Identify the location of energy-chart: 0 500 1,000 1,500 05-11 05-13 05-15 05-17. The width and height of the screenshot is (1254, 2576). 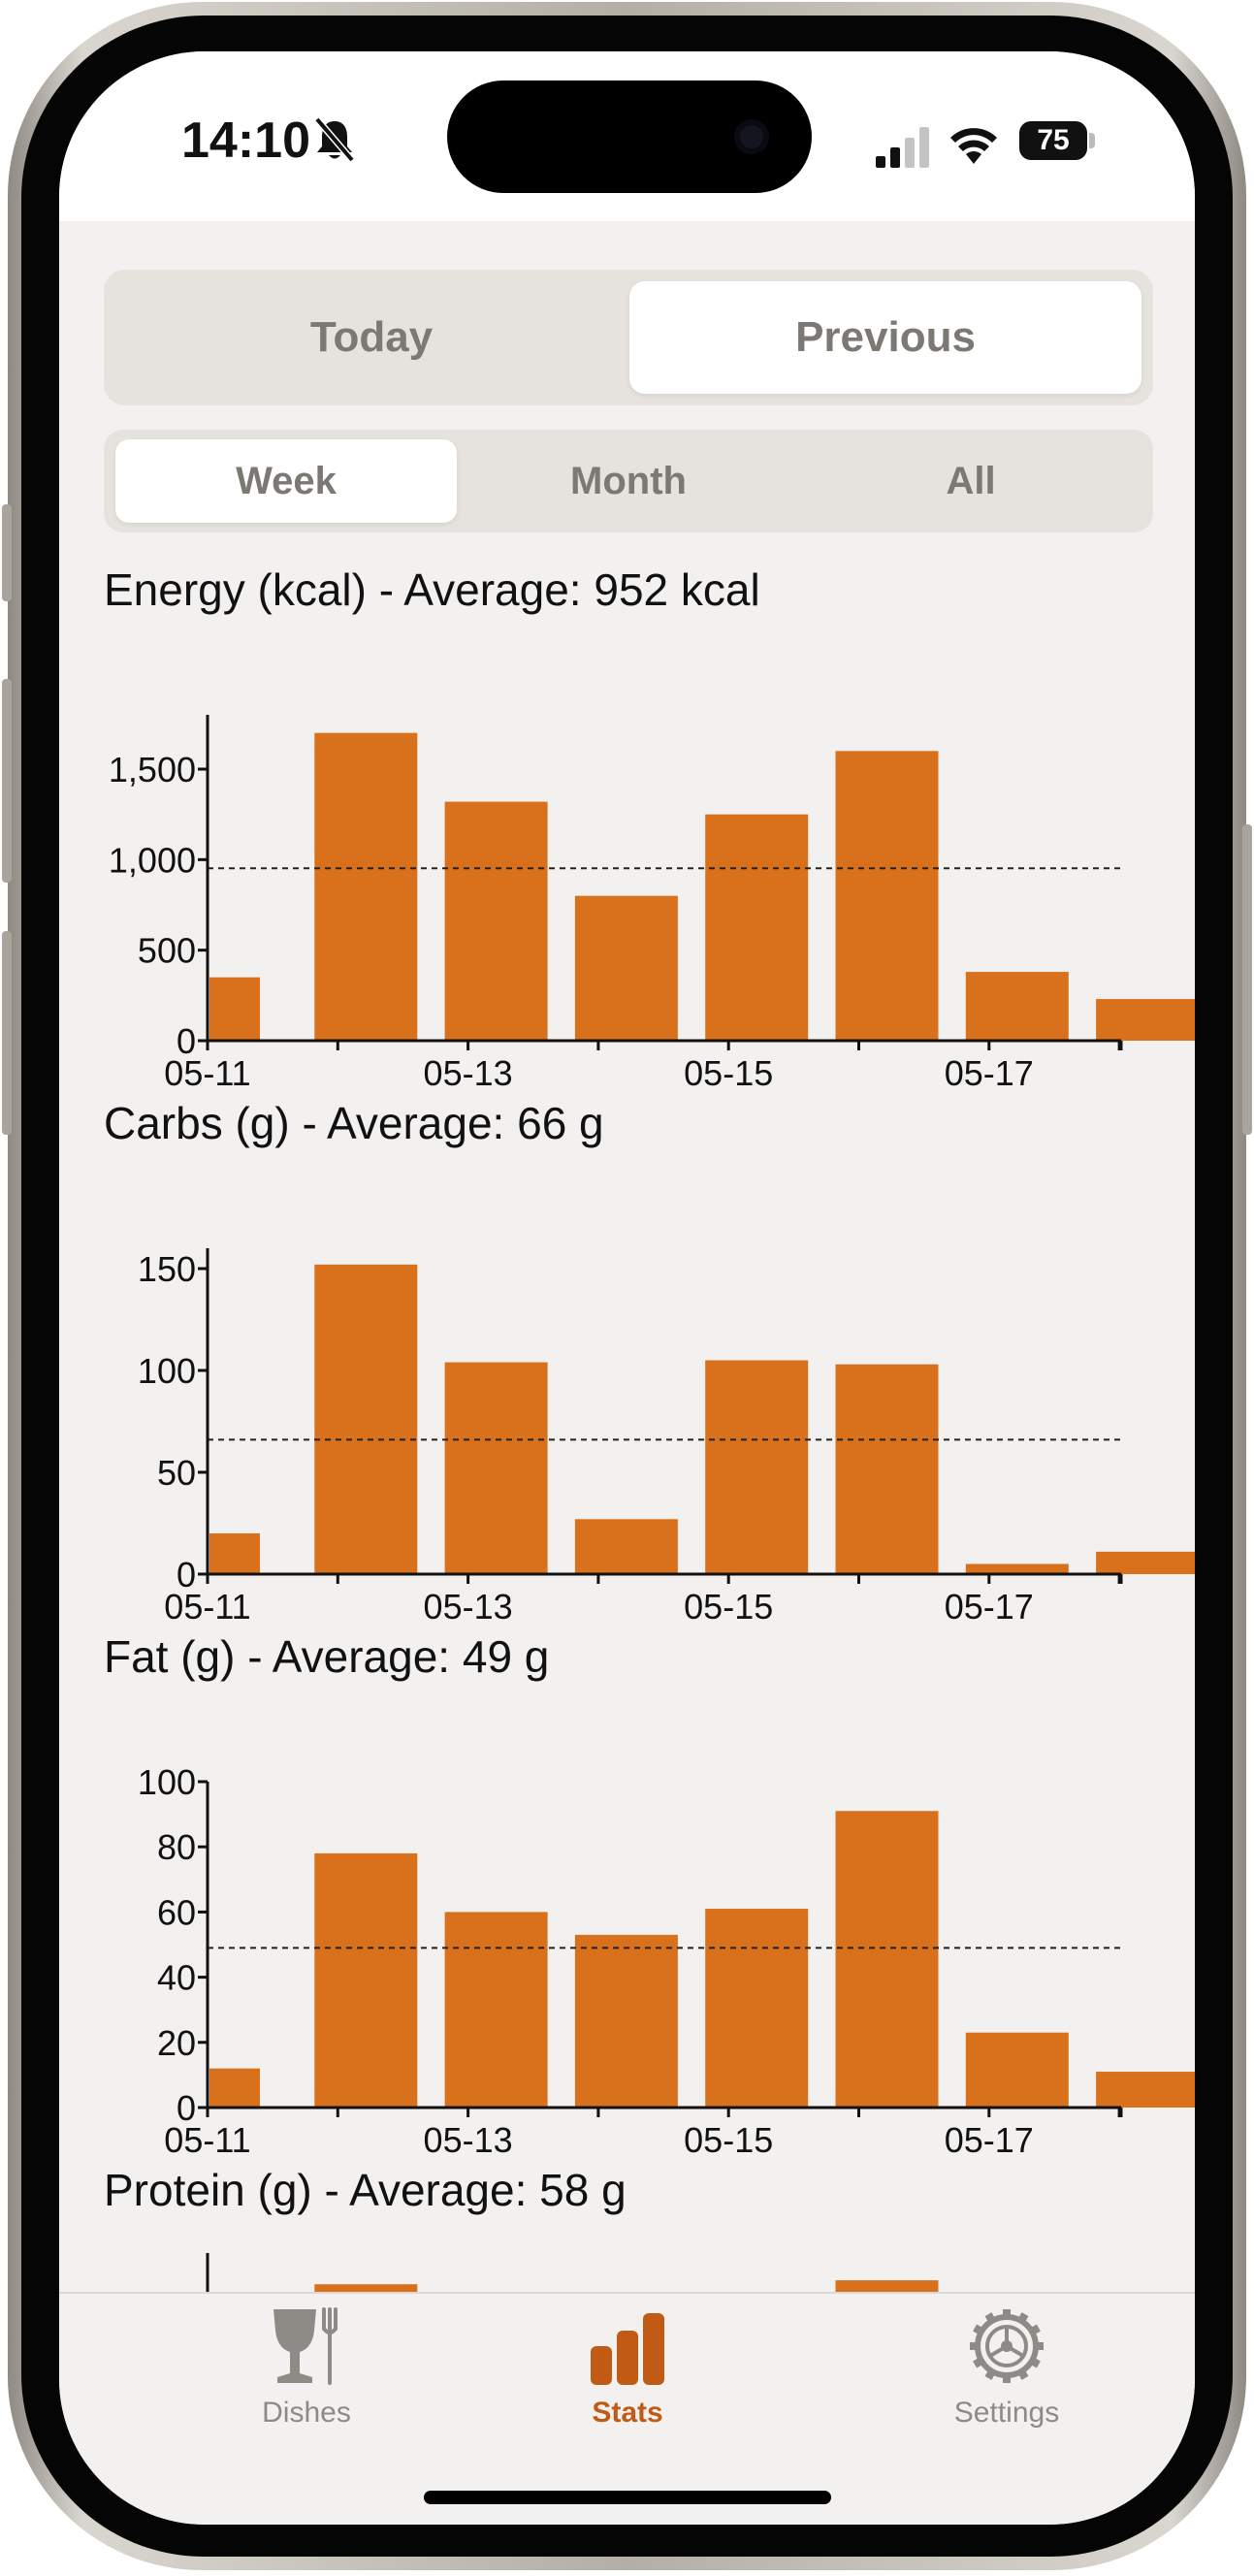
(652, 904).